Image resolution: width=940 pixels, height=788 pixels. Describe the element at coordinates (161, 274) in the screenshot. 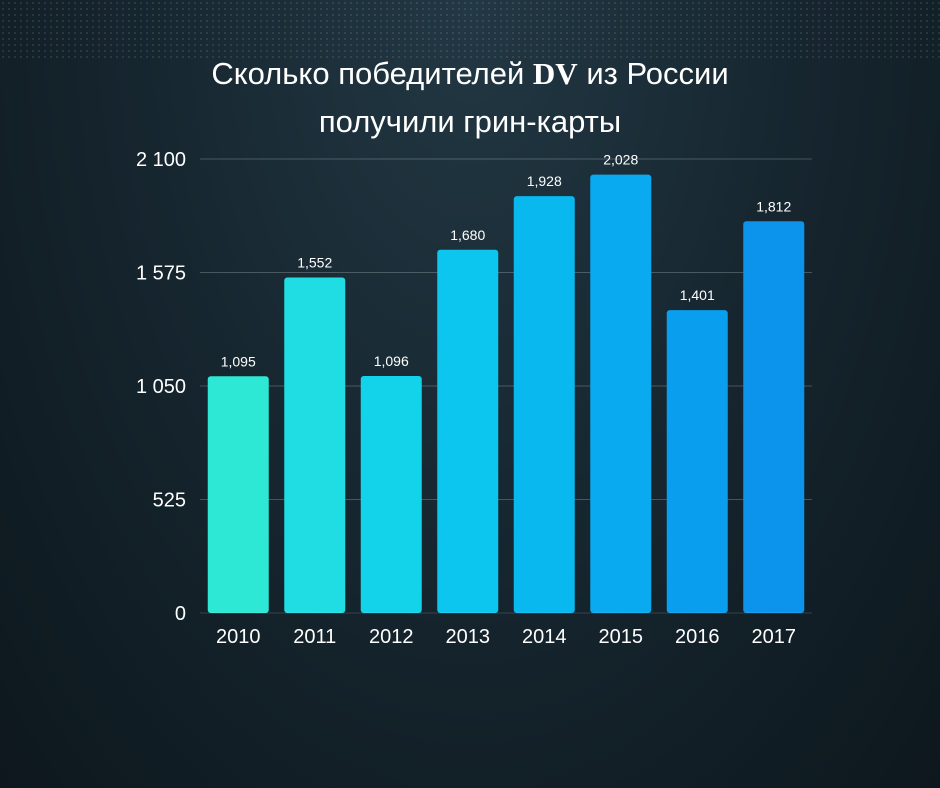

I see `y-tick-label: 1 575` at that location.